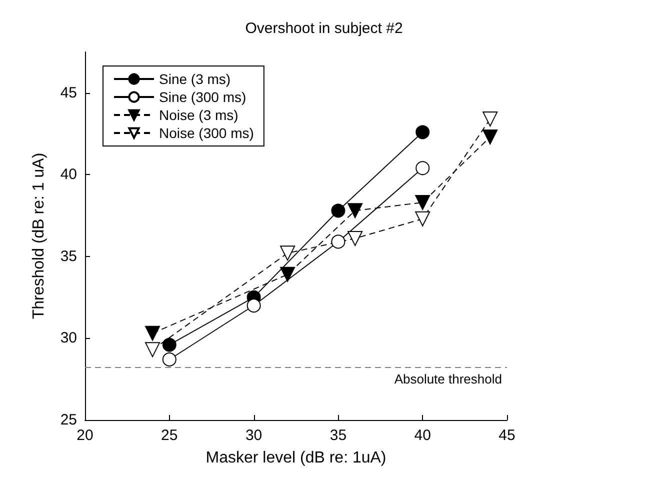 The image size is (648, 487). I want to click on chart-title: Overshoot in subject #2, so click(324, 28).